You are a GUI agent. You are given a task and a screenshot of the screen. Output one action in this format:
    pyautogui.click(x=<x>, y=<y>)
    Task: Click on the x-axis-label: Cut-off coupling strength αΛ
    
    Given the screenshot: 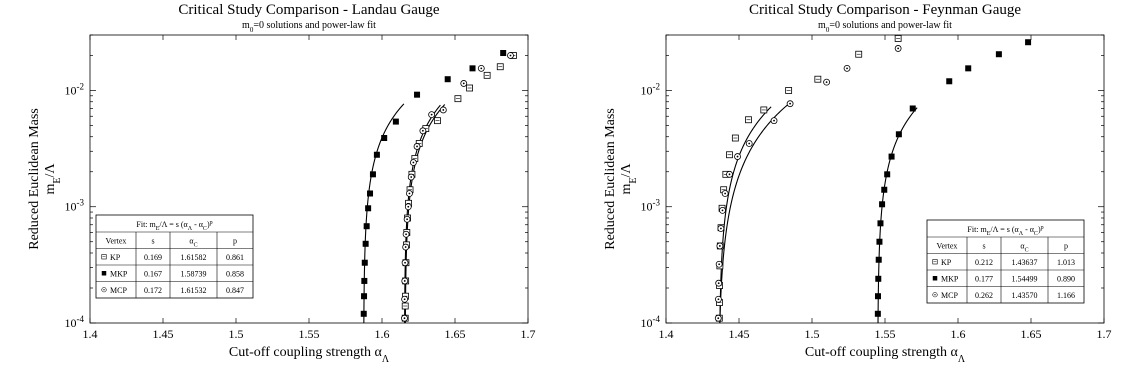 What is the action you would take?
    pyautogui.click(x=309, y=355)
    